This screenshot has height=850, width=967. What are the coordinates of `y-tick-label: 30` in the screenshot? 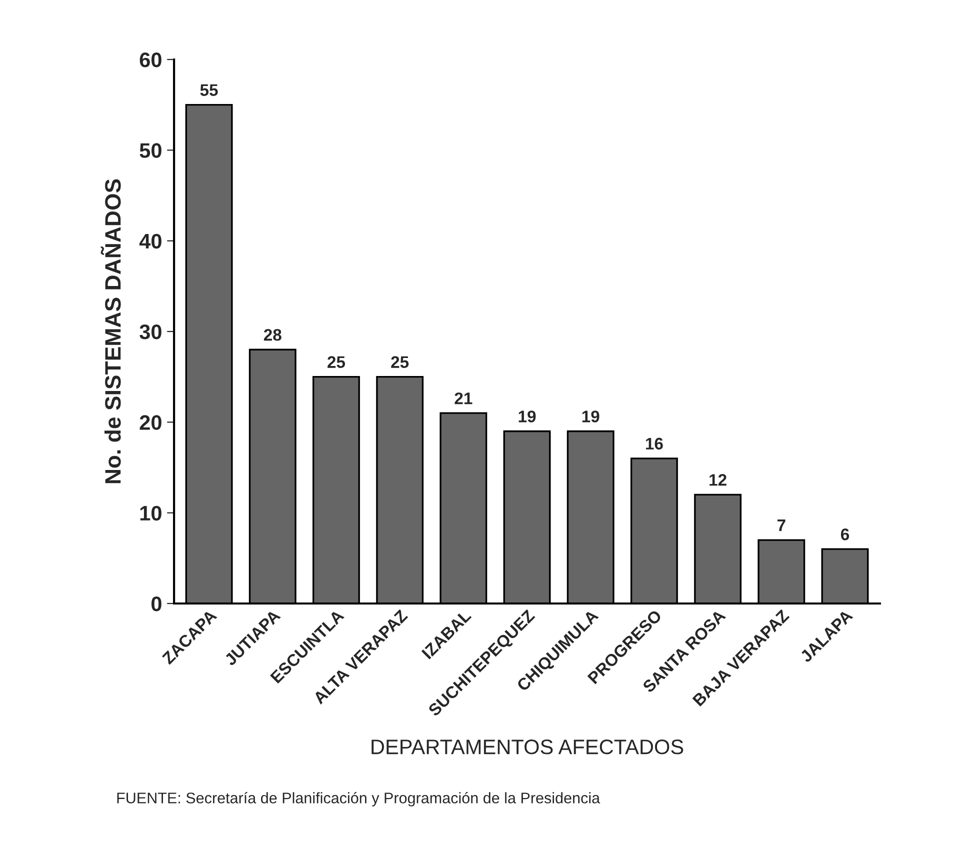 It's located at (151, 332).